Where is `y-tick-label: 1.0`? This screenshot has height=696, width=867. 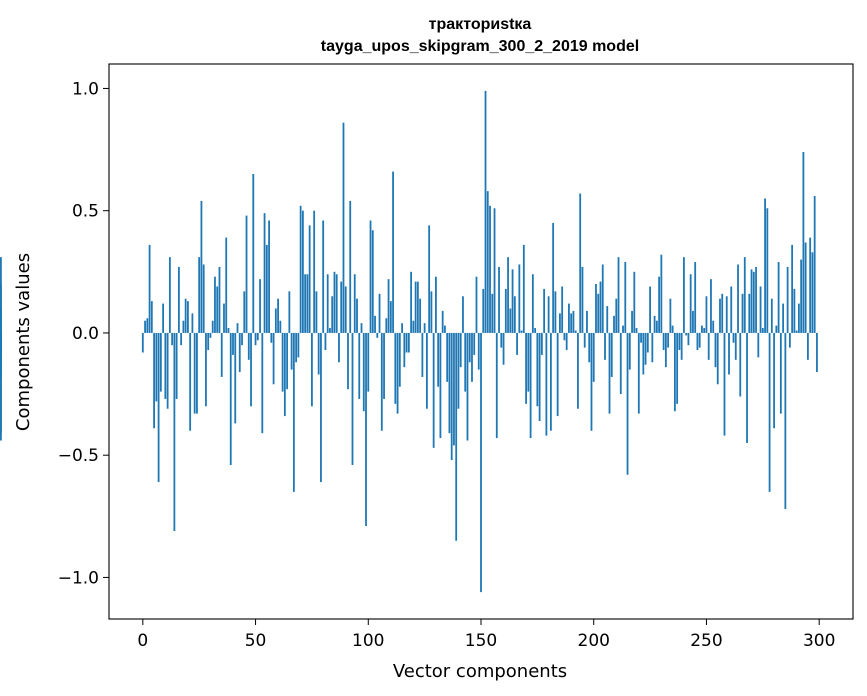 y-tick-label: 1.0 is located at coordinates (85, 89).